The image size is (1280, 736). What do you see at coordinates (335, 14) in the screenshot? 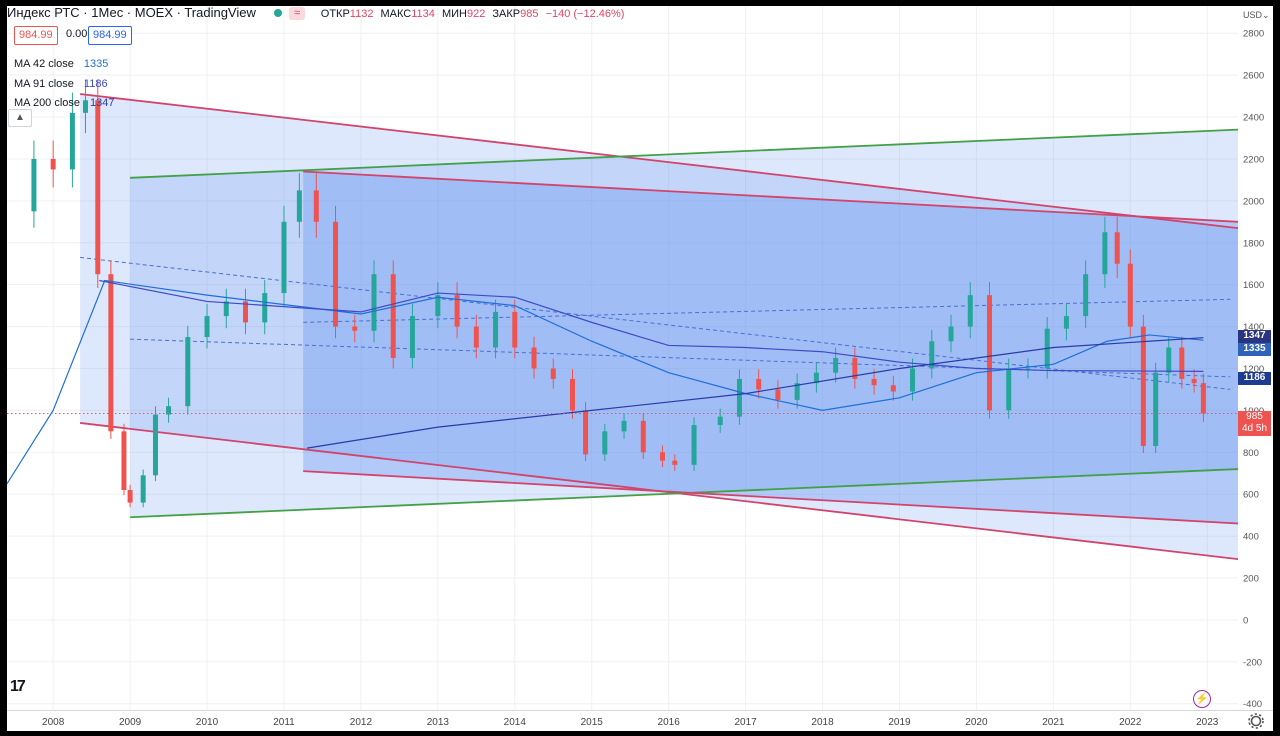
I see `open-label: ОТКР` at bounding box center [335, 14].